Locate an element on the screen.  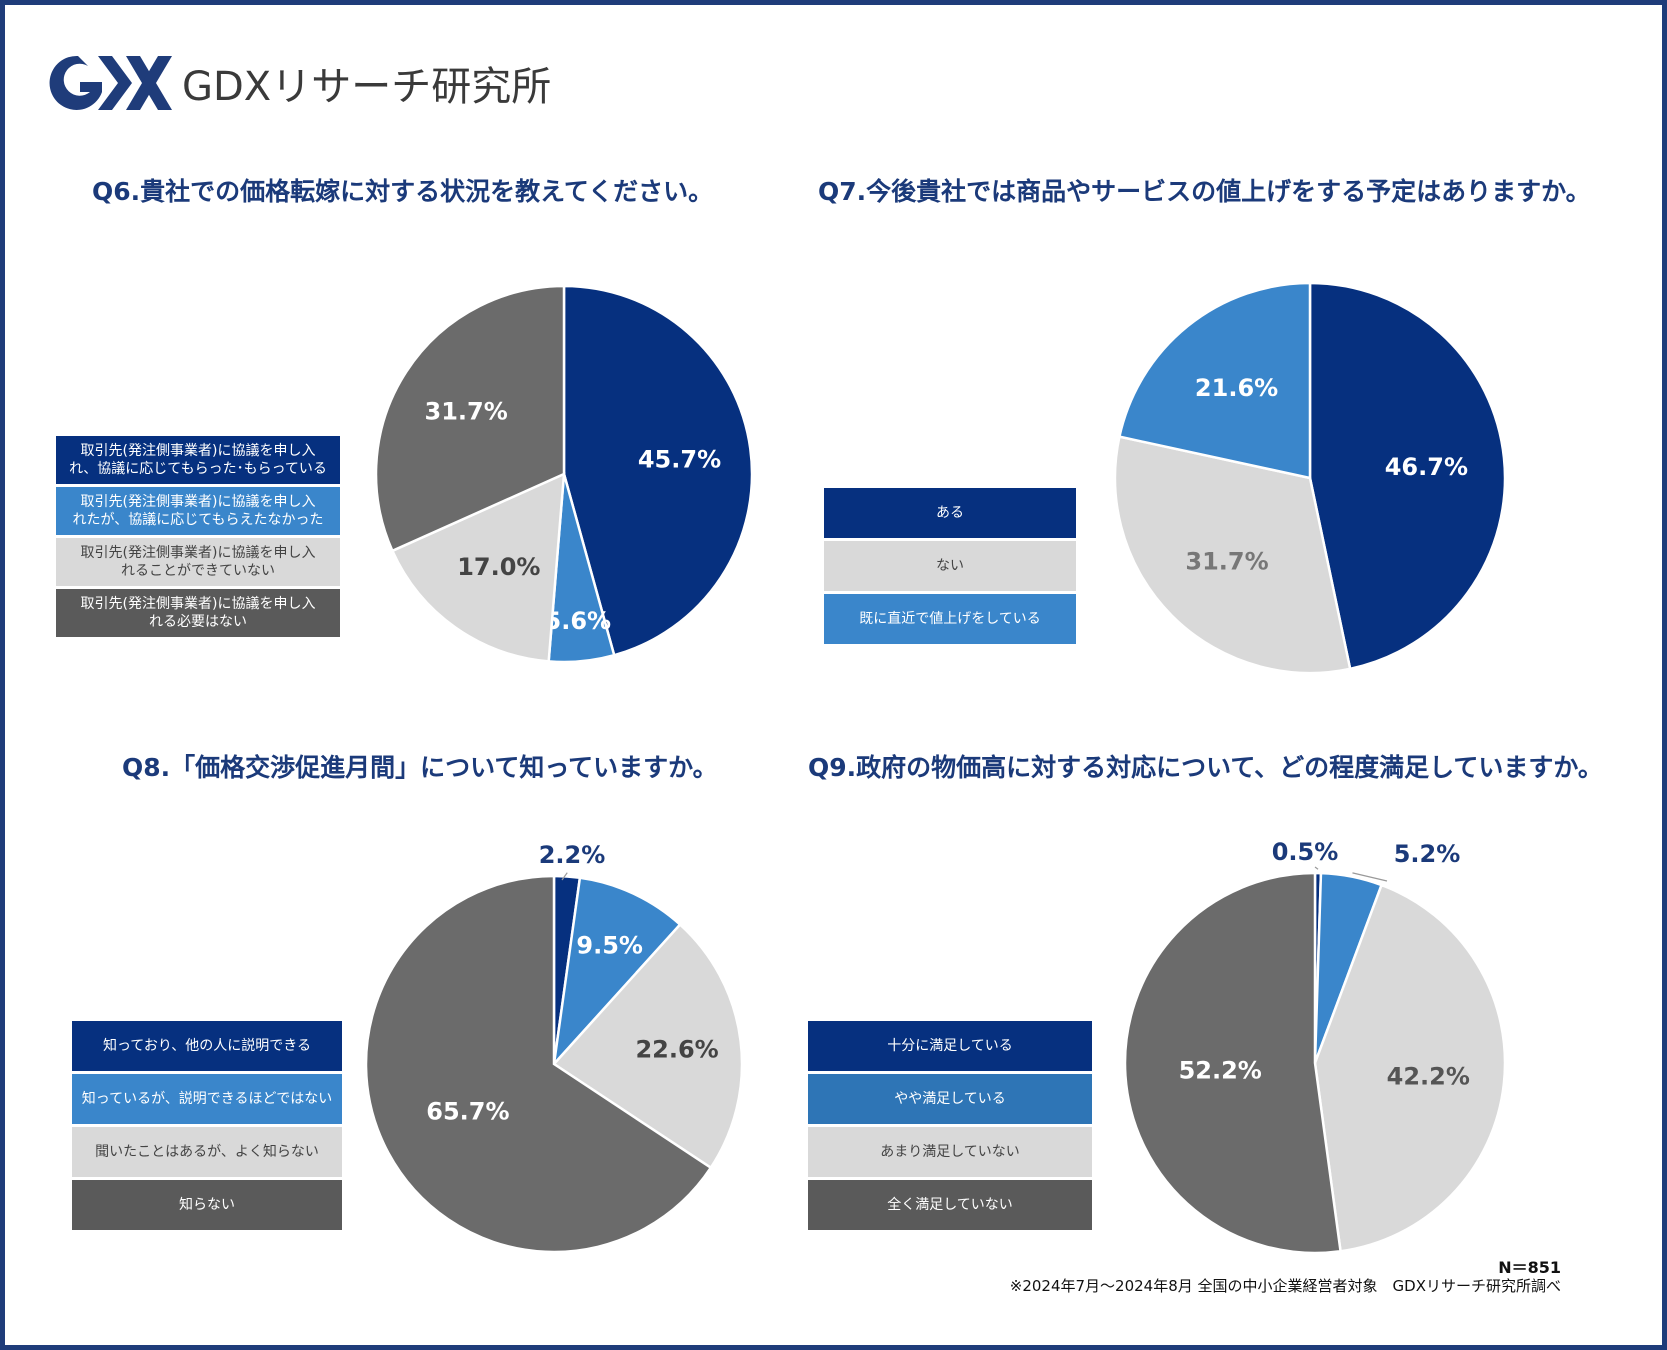
q8-legend-item-3: 聞いたことはあるが、よく知らない is located at coordinates (207, 1152).